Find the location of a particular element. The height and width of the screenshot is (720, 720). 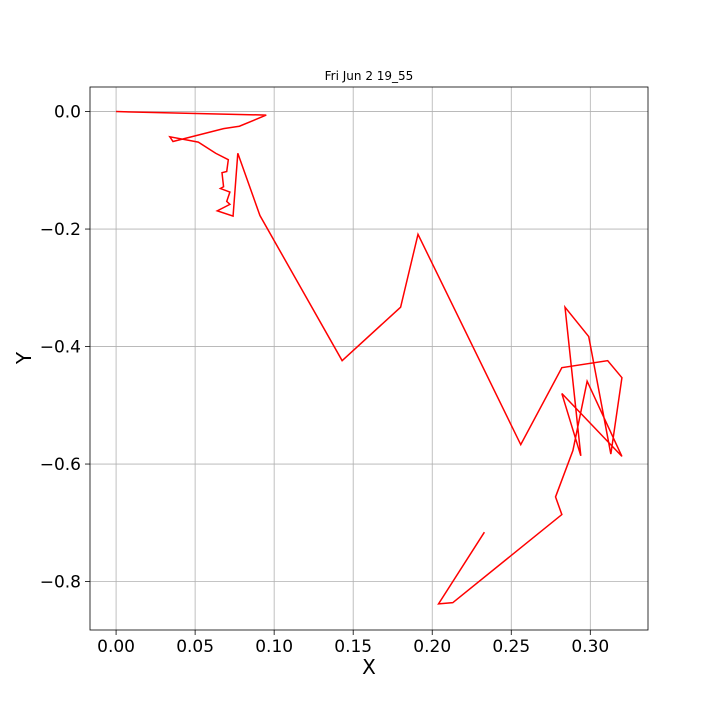

x-tick-label: 0.20 is located at coordinates (432, 647).